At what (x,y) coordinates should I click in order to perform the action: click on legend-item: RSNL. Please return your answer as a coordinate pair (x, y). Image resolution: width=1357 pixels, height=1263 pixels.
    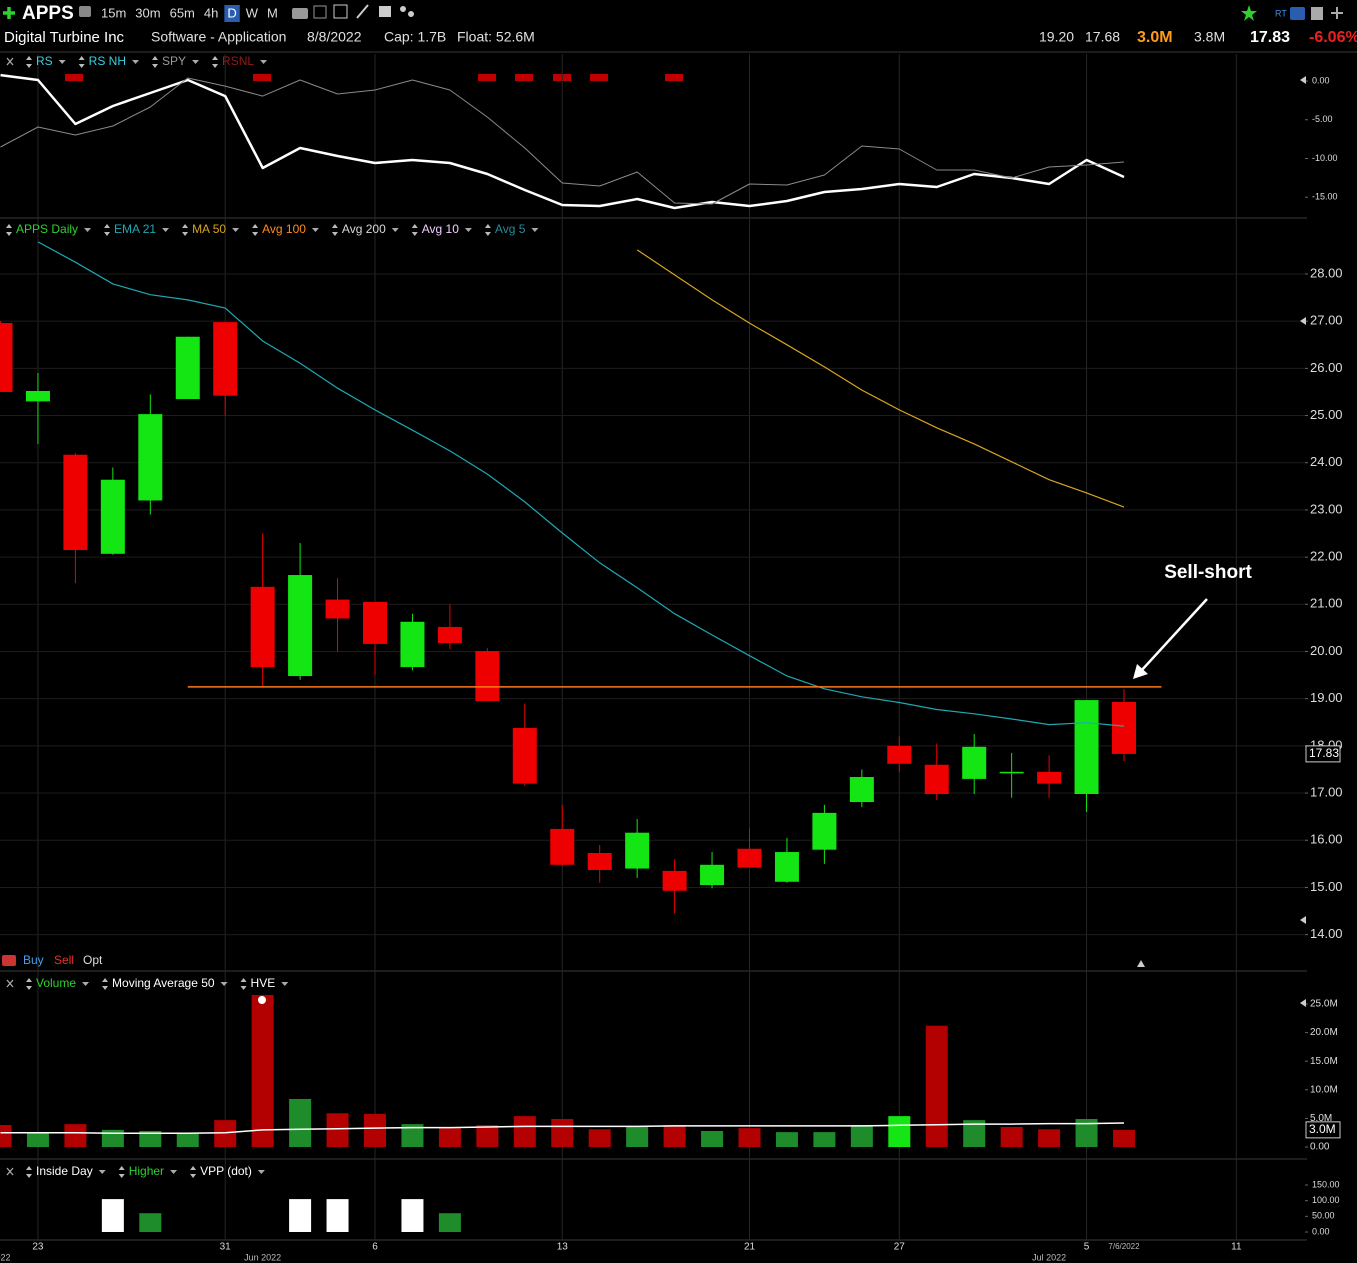
    Looking at the image, I should click on (238, 61).